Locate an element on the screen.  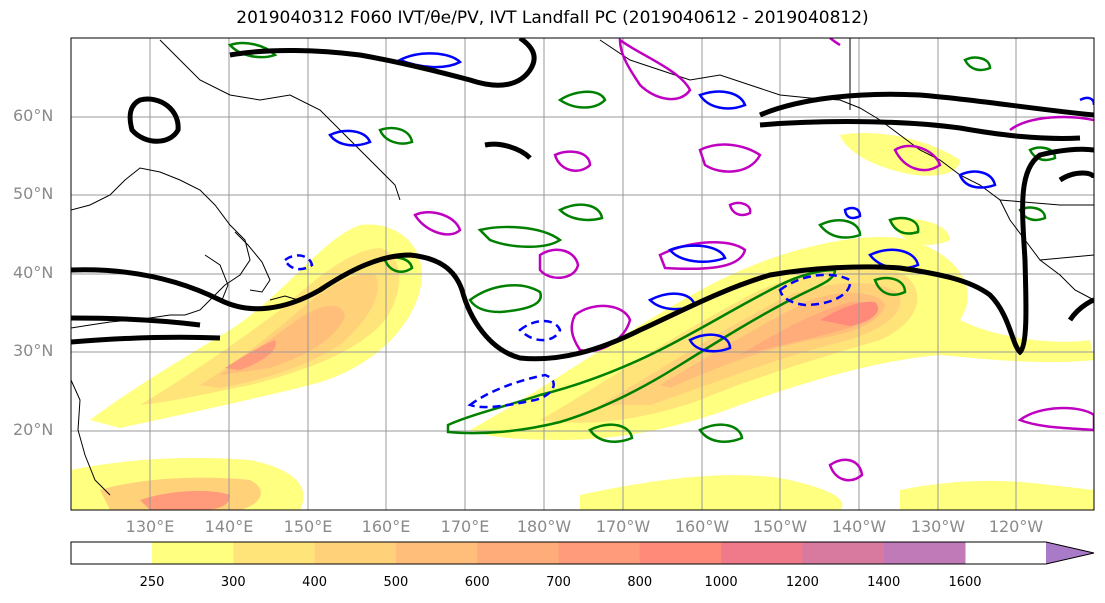
lat-label-30: 30°N is located at coordinates (33, 350).